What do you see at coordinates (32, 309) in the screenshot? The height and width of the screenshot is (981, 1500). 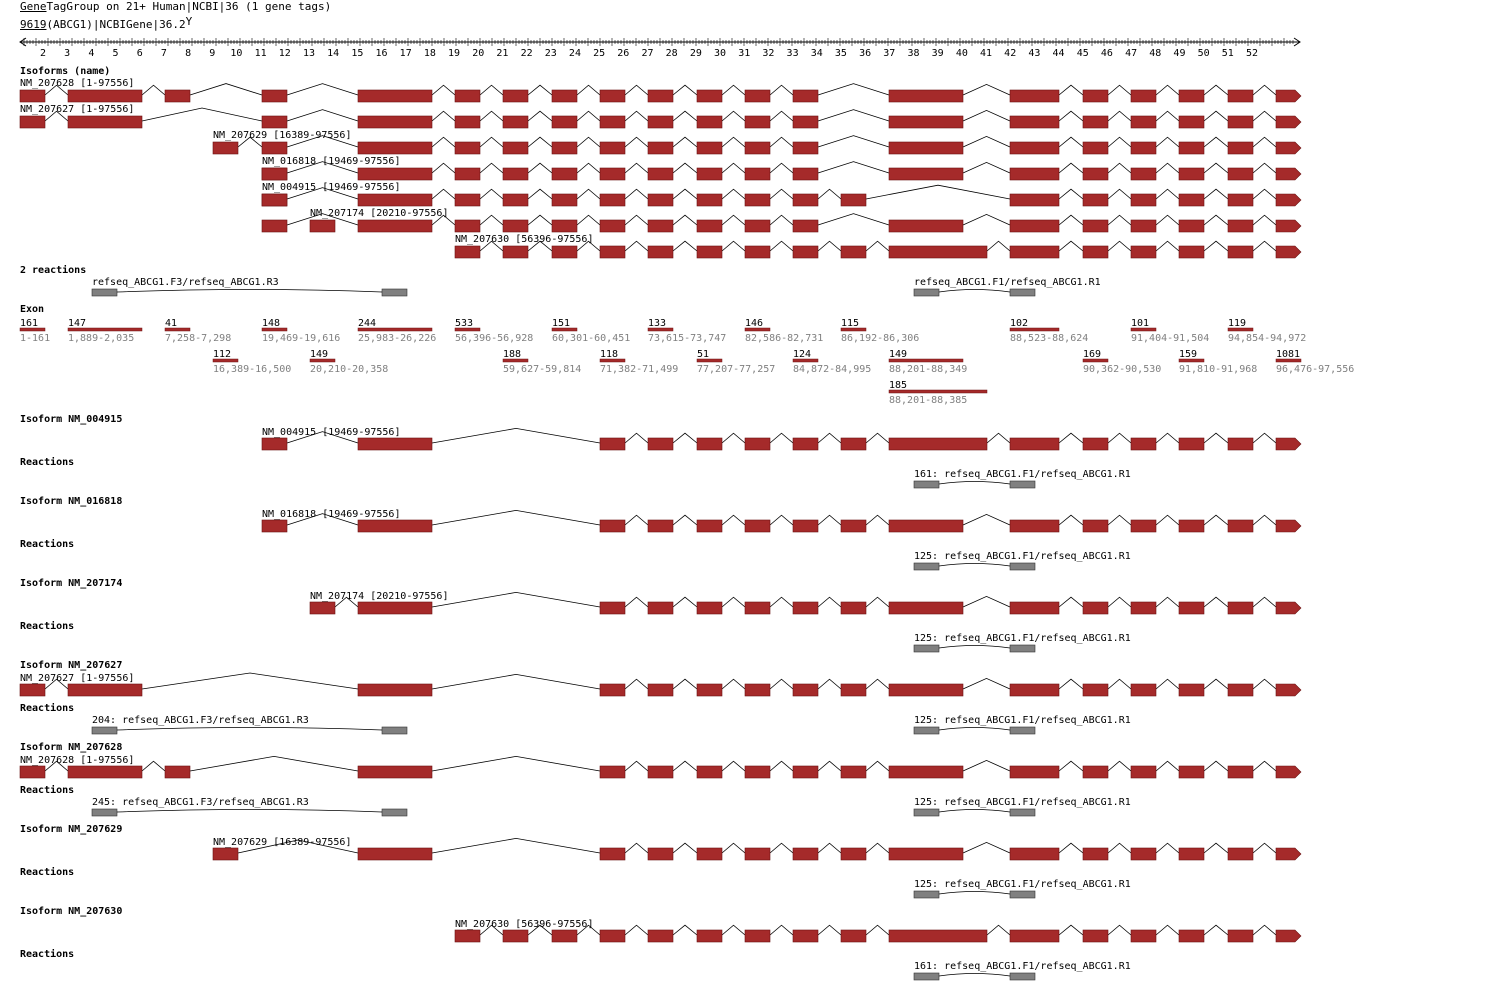 I see `exon-section-title: Exon` at bounding box center [32, 309].